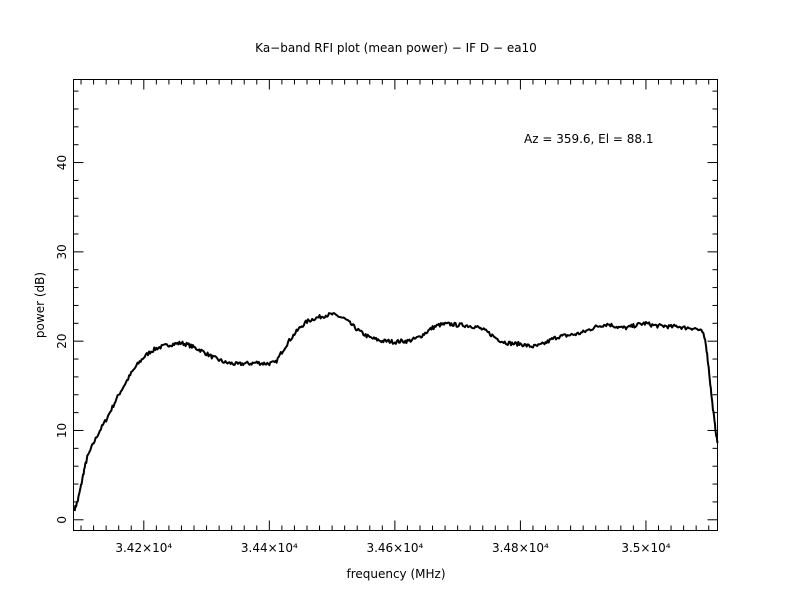 The image size is (792, 612). I want to click on y-tick-label: 10, so click(62, 430).